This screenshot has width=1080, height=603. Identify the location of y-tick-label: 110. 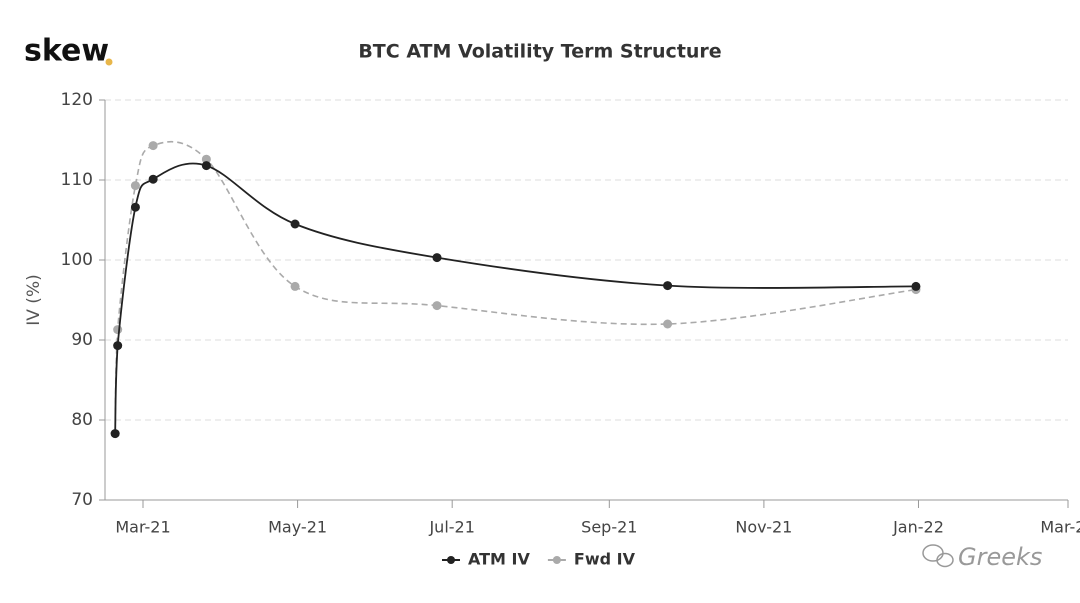
(77, 180).